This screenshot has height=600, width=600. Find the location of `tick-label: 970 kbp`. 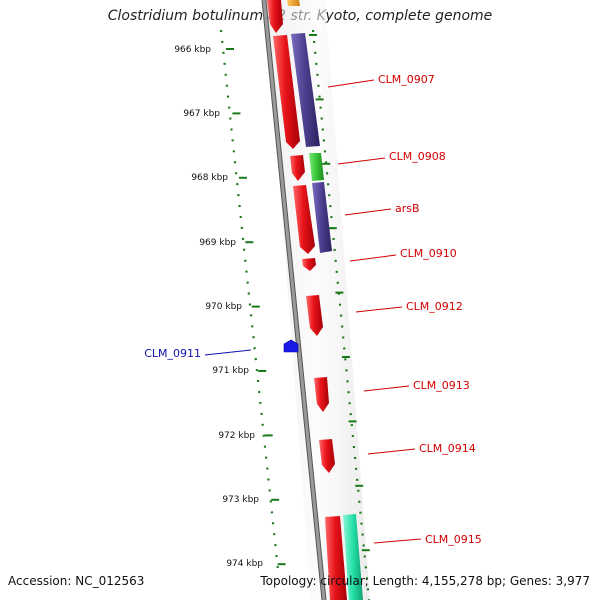

tick-label: 970 kbp is located at coordinates (223, 307).